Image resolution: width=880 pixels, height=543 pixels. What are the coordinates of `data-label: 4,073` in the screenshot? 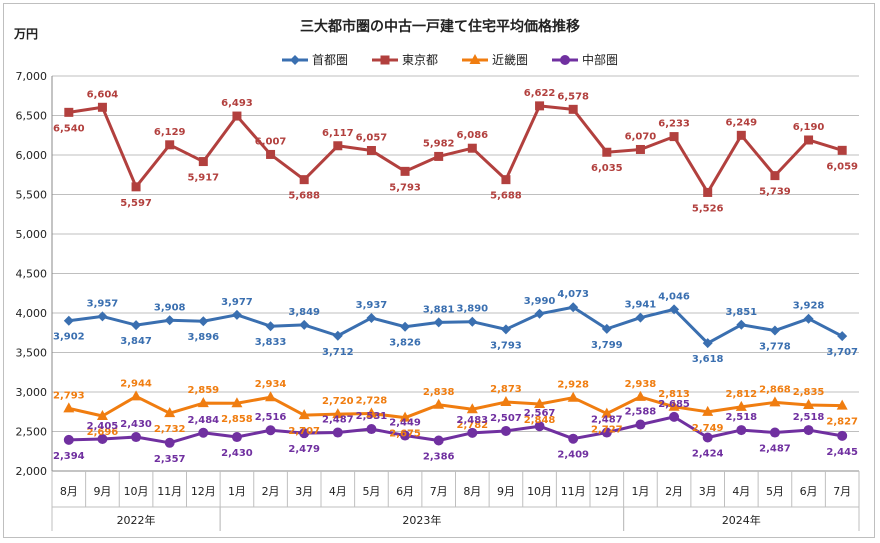 It's located at (573, 294).